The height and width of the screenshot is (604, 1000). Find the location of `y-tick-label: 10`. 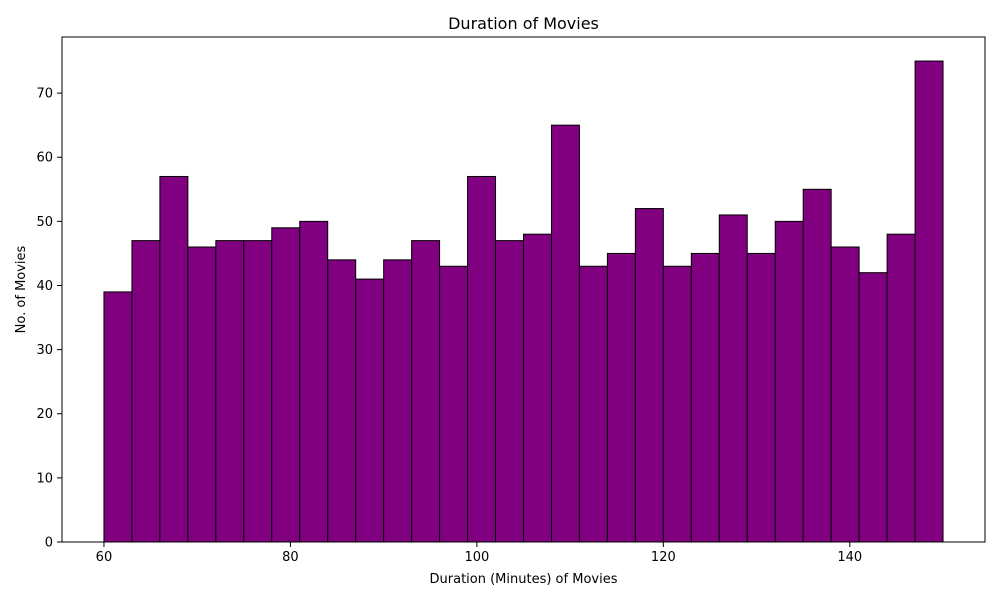

y-tick-label: 10 is located at coordinates (44, 478).